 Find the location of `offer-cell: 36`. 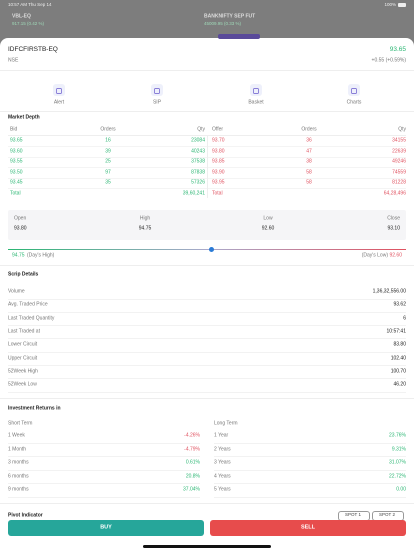

offer-cell: 36 is located at coordinates (309, 140).